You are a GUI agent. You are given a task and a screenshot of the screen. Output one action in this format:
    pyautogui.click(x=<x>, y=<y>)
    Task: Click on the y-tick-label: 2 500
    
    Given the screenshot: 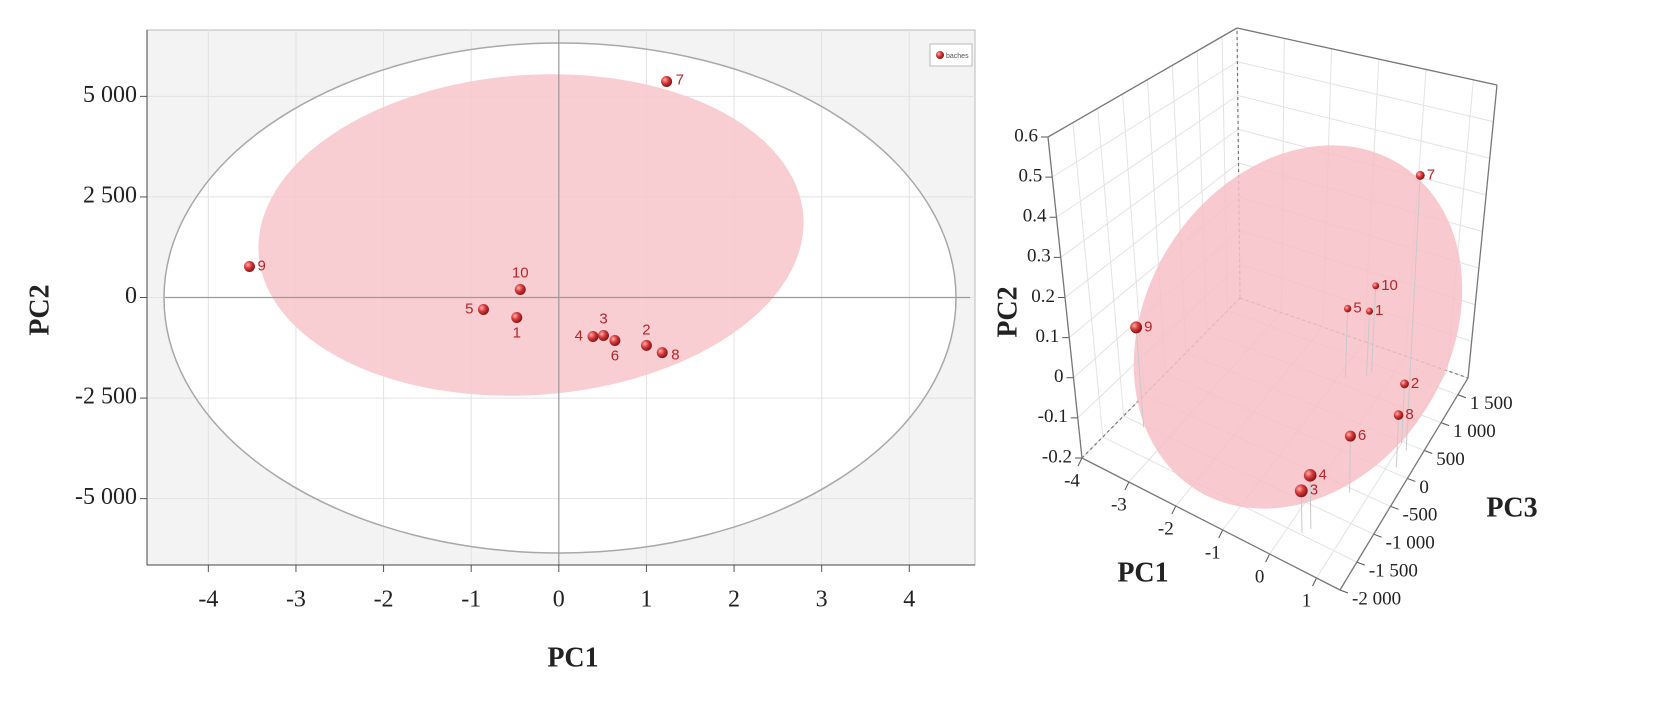 What is the action you would take?
    pyautogui.click(x=110, y=195)
    